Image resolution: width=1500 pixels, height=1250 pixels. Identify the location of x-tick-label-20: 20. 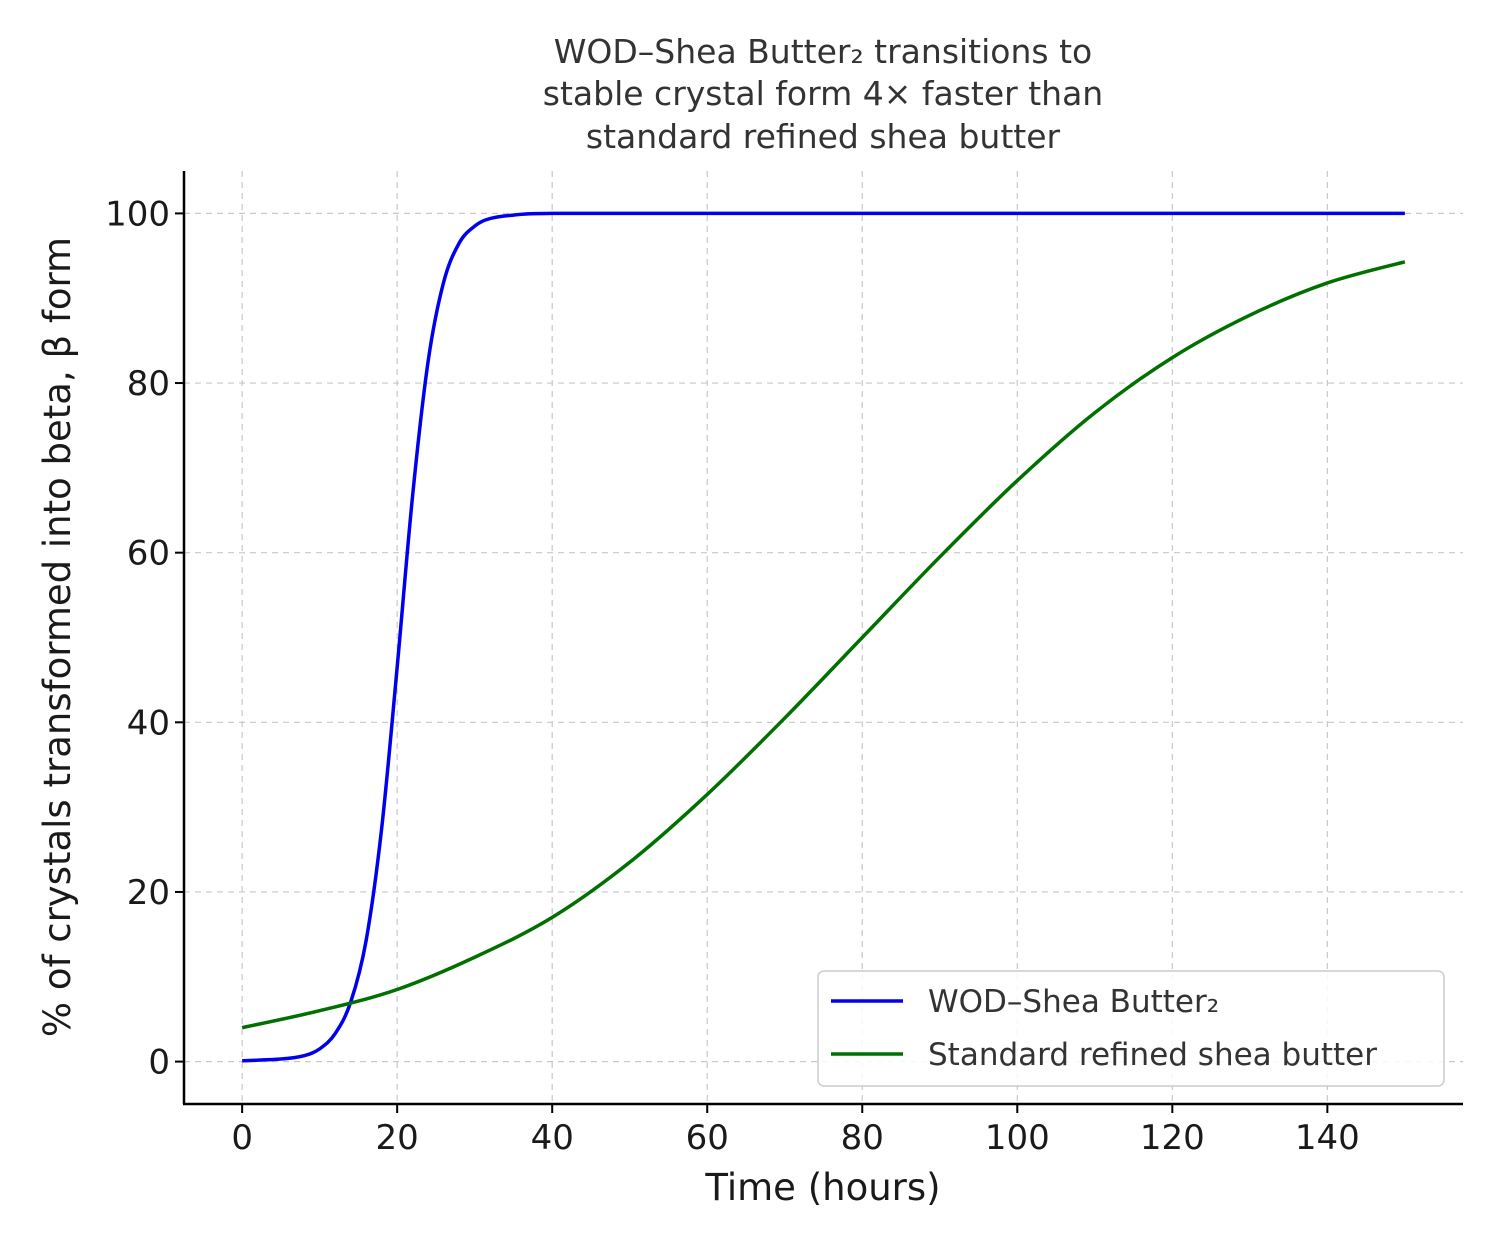
(397, 1138).